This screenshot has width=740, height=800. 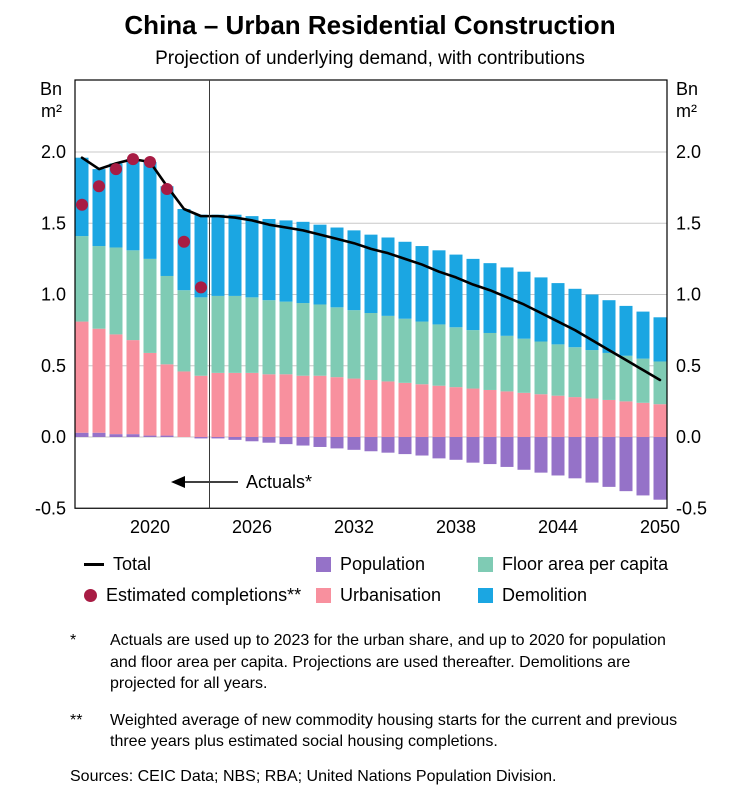 What do you see at coordinates (252, 527) in the screenshot?
I see `x-axis-label: 2026` at bounding box center [252, 527].